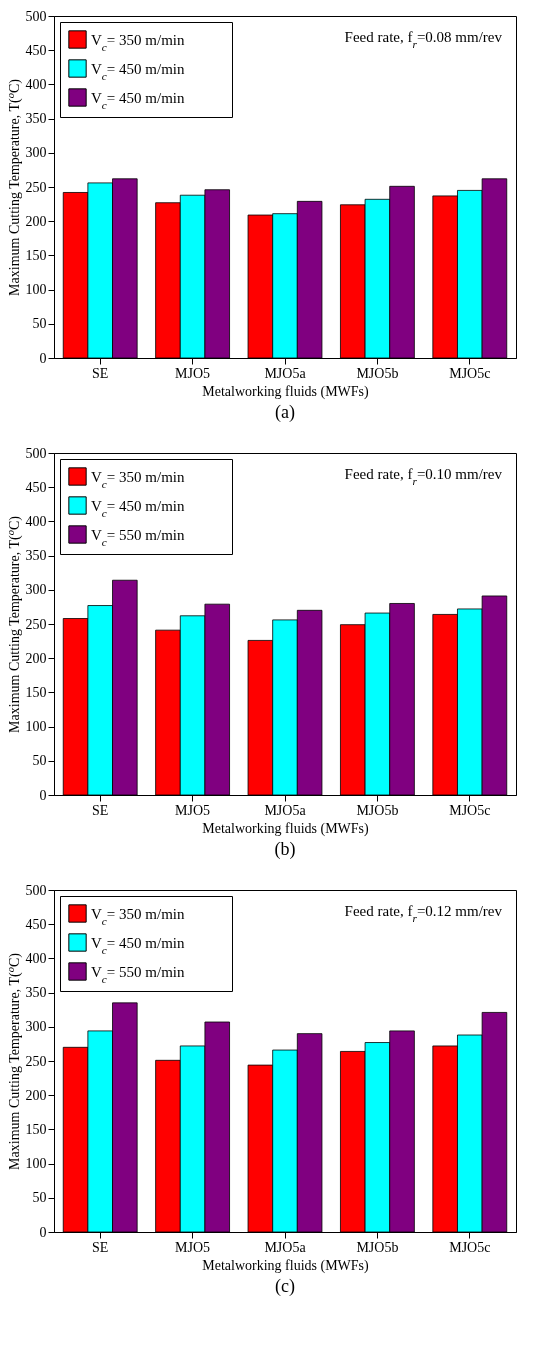 This screenshot has height=1368, width=550. I want to click on annotation: Feed rate, f$_{r}$=0.08 mm/rev, so click(423, 39).